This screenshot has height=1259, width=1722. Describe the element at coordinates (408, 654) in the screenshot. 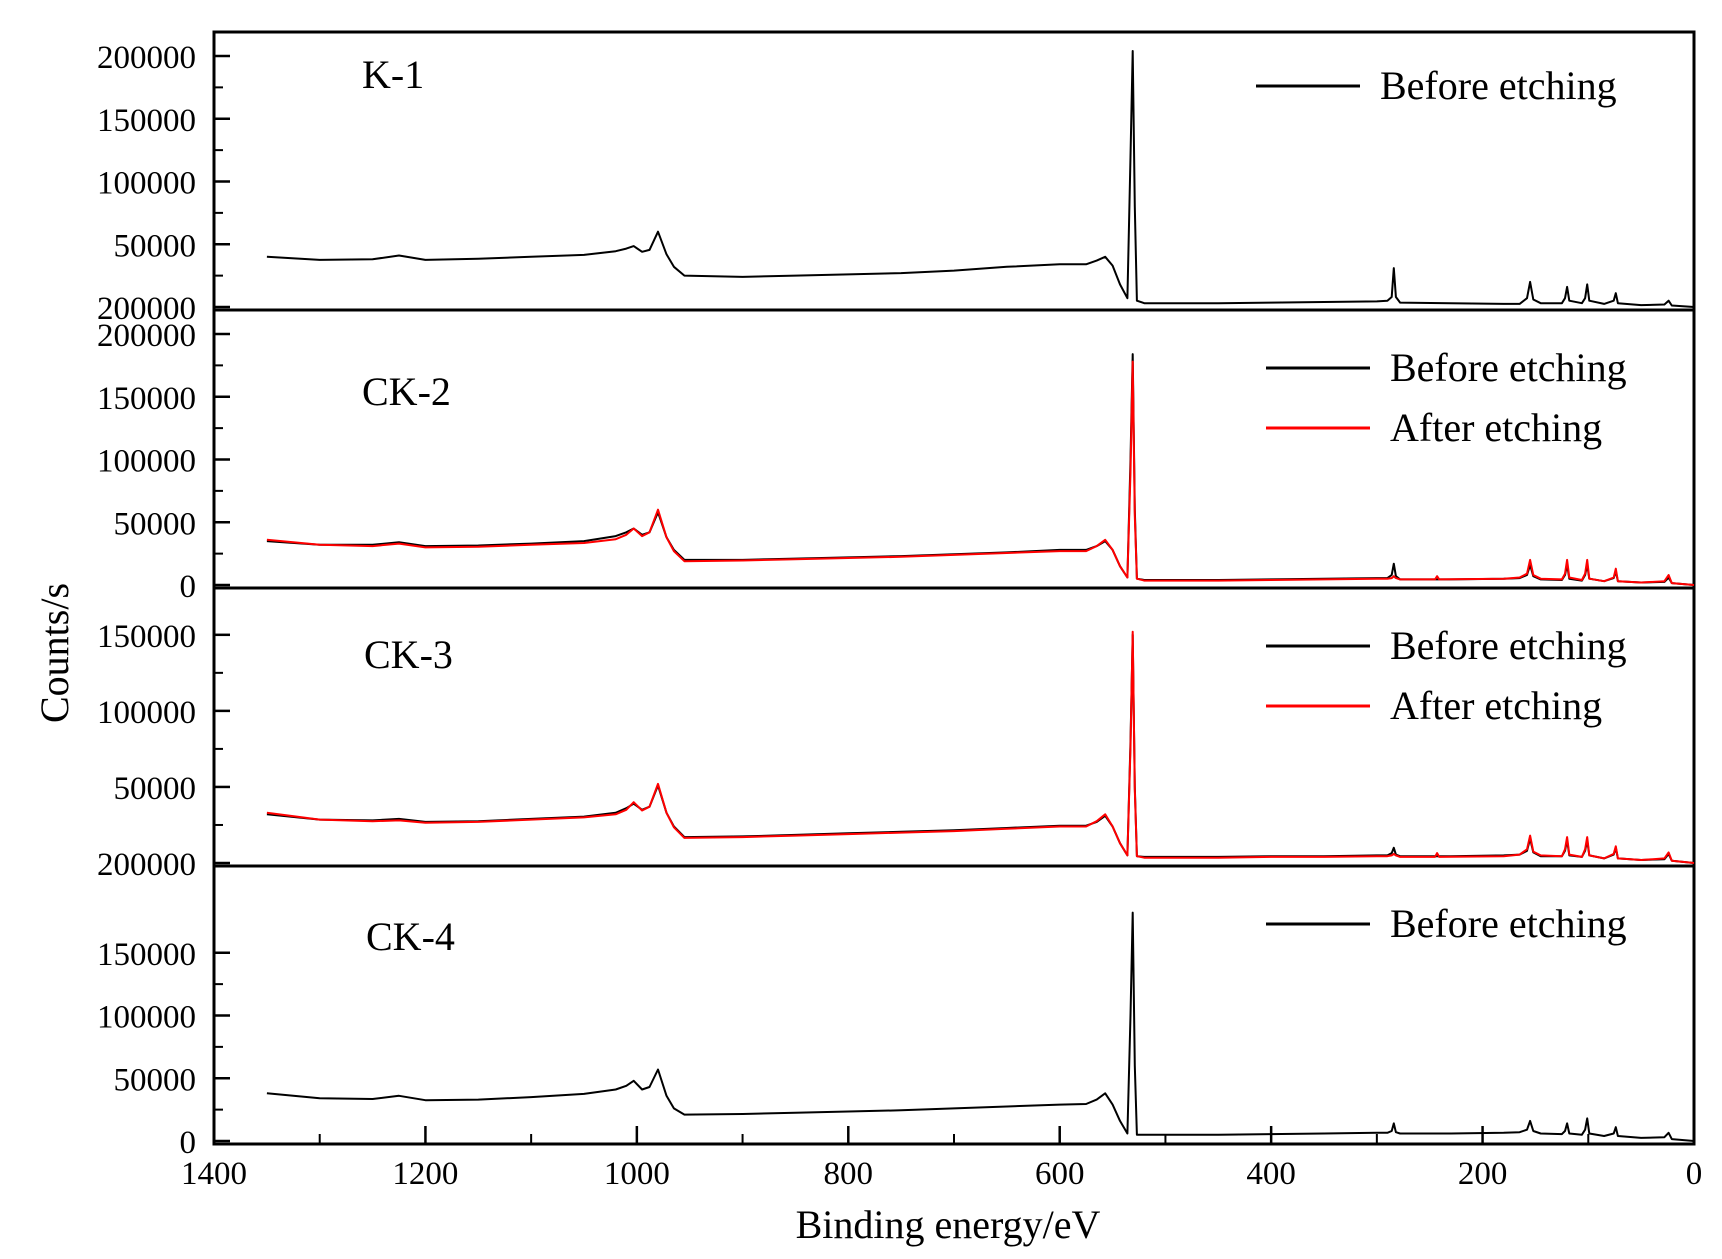

I see `panel-label: CK-3` at that location.